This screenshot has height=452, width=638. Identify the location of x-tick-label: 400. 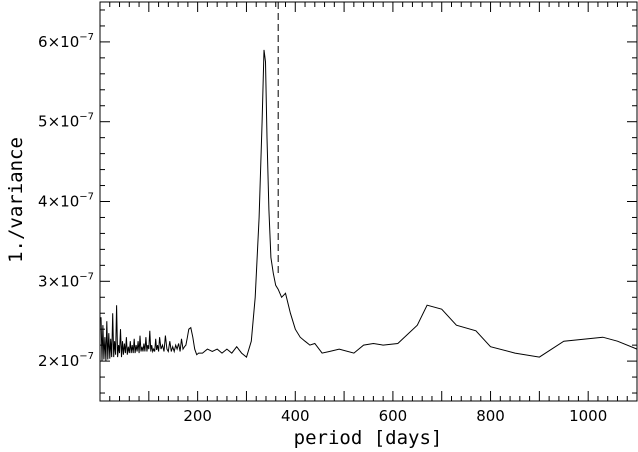
(295, 416).